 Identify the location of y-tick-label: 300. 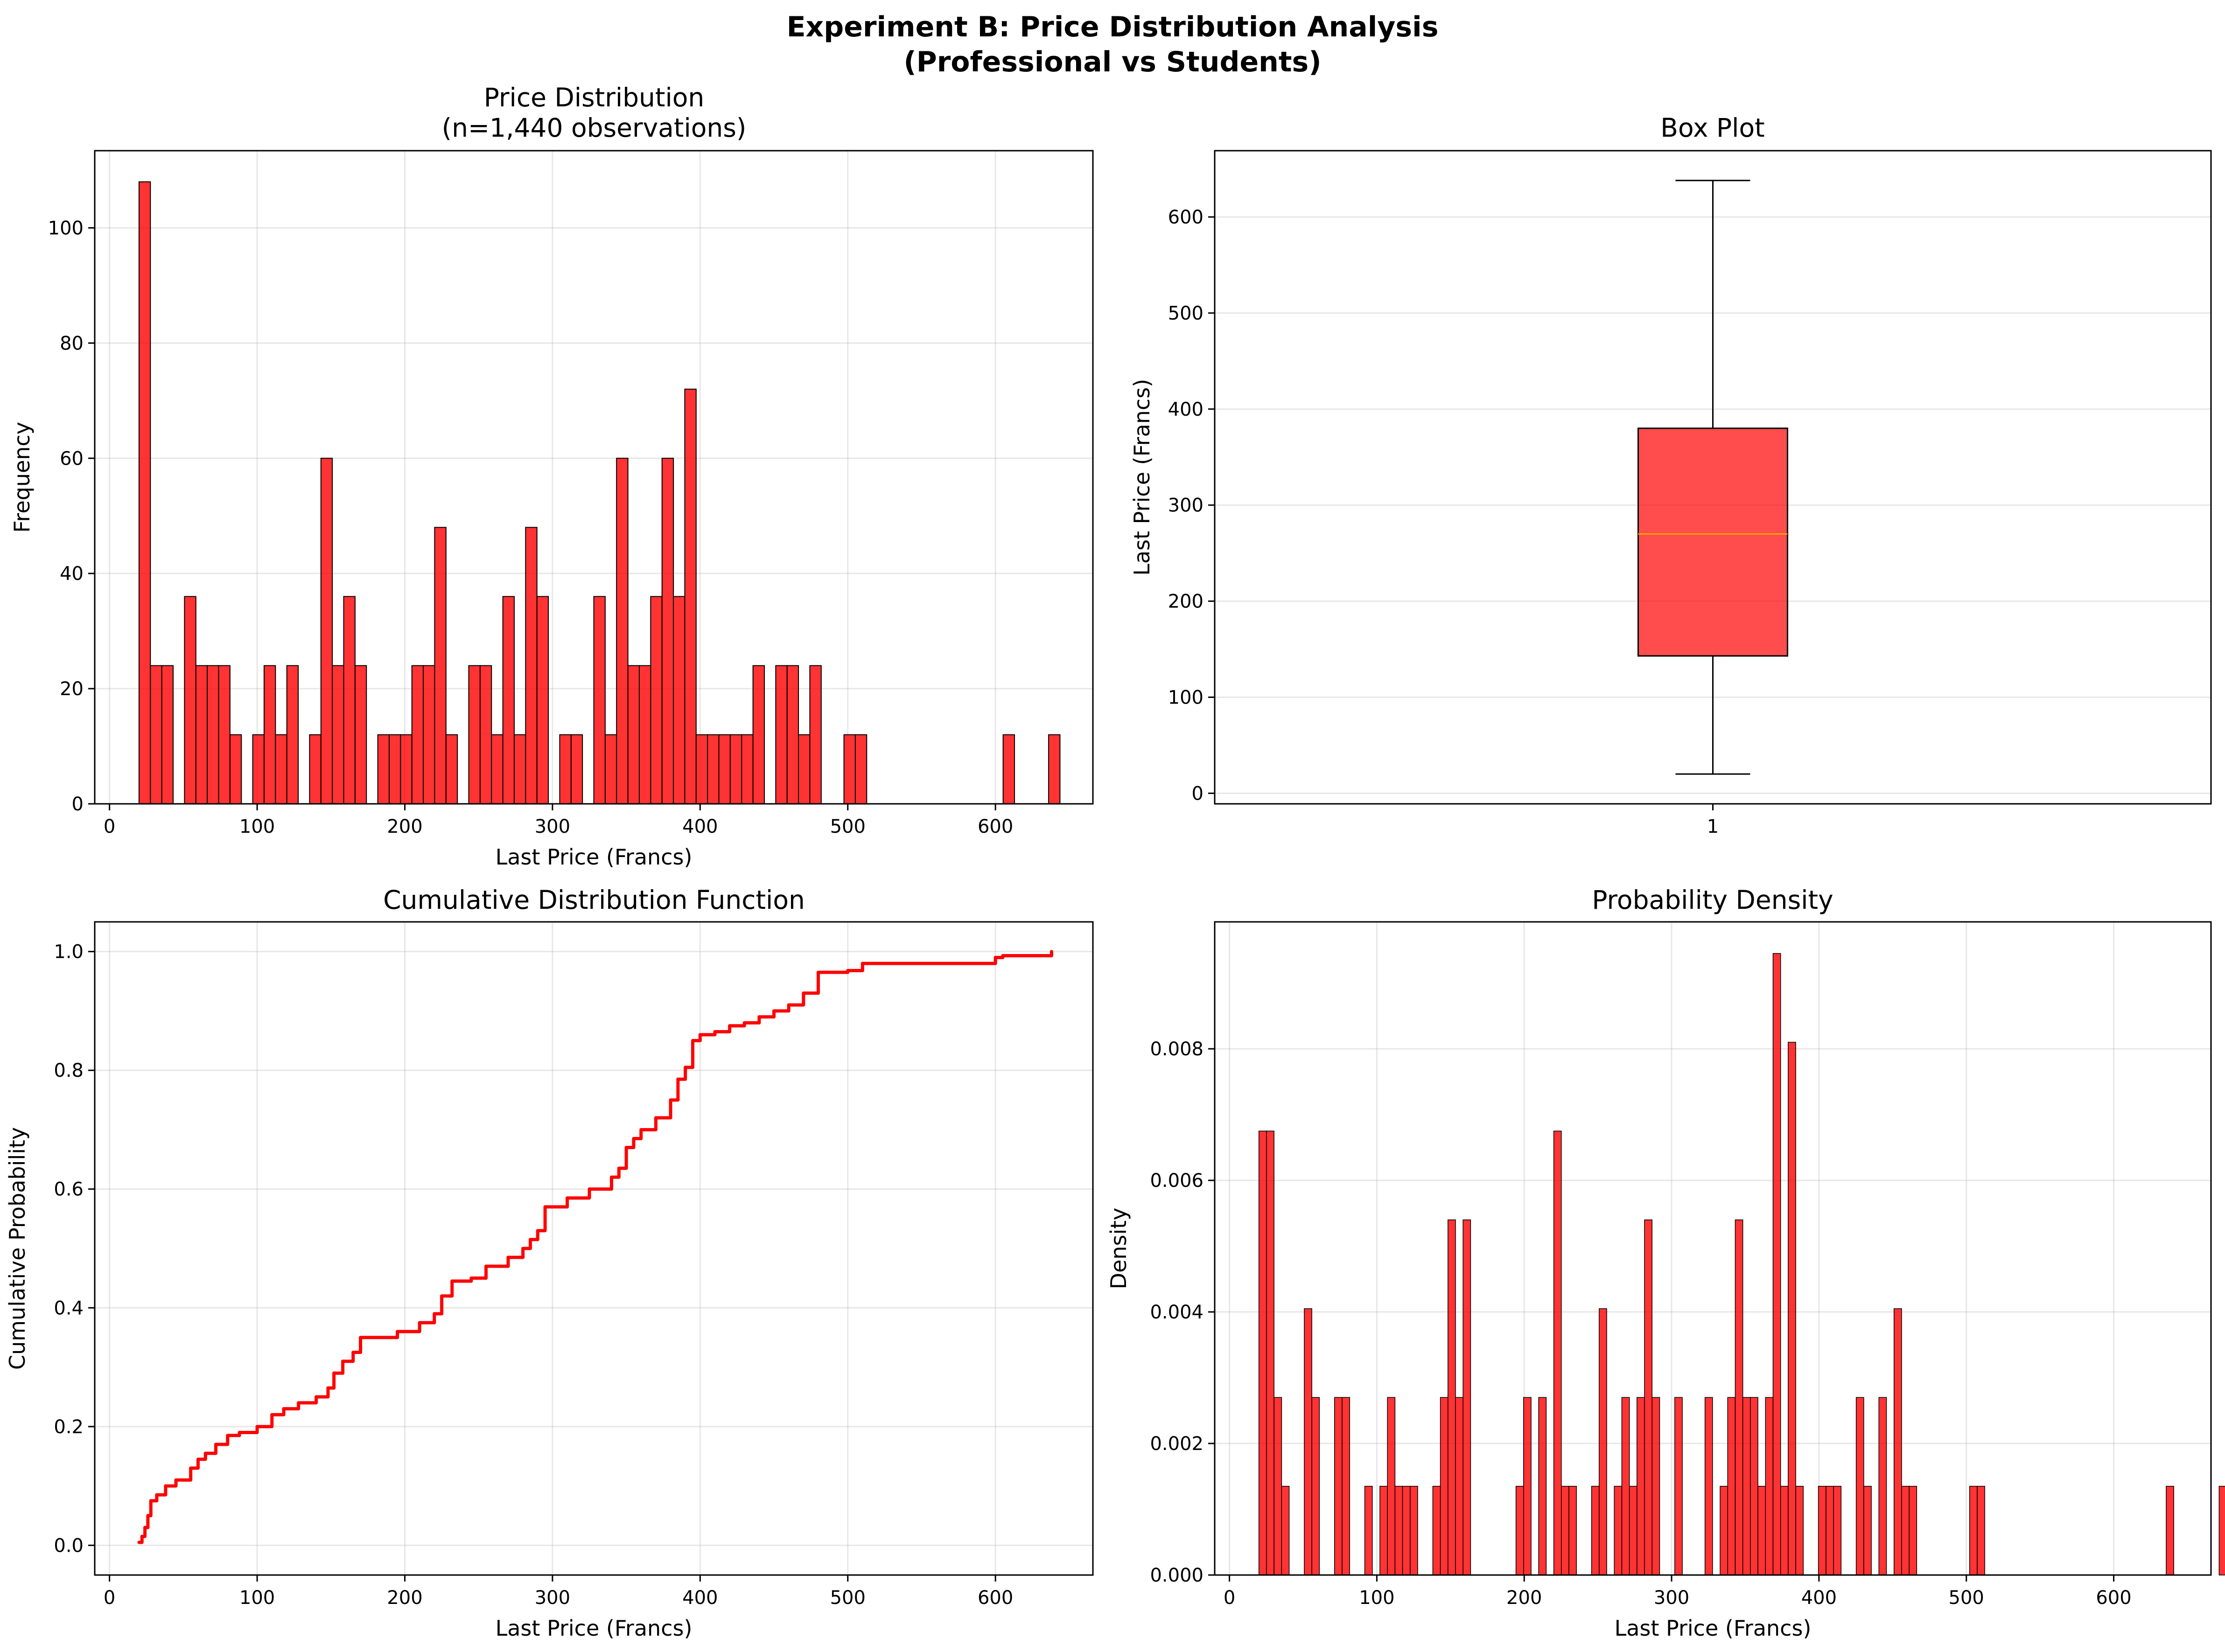
(1185, 506).